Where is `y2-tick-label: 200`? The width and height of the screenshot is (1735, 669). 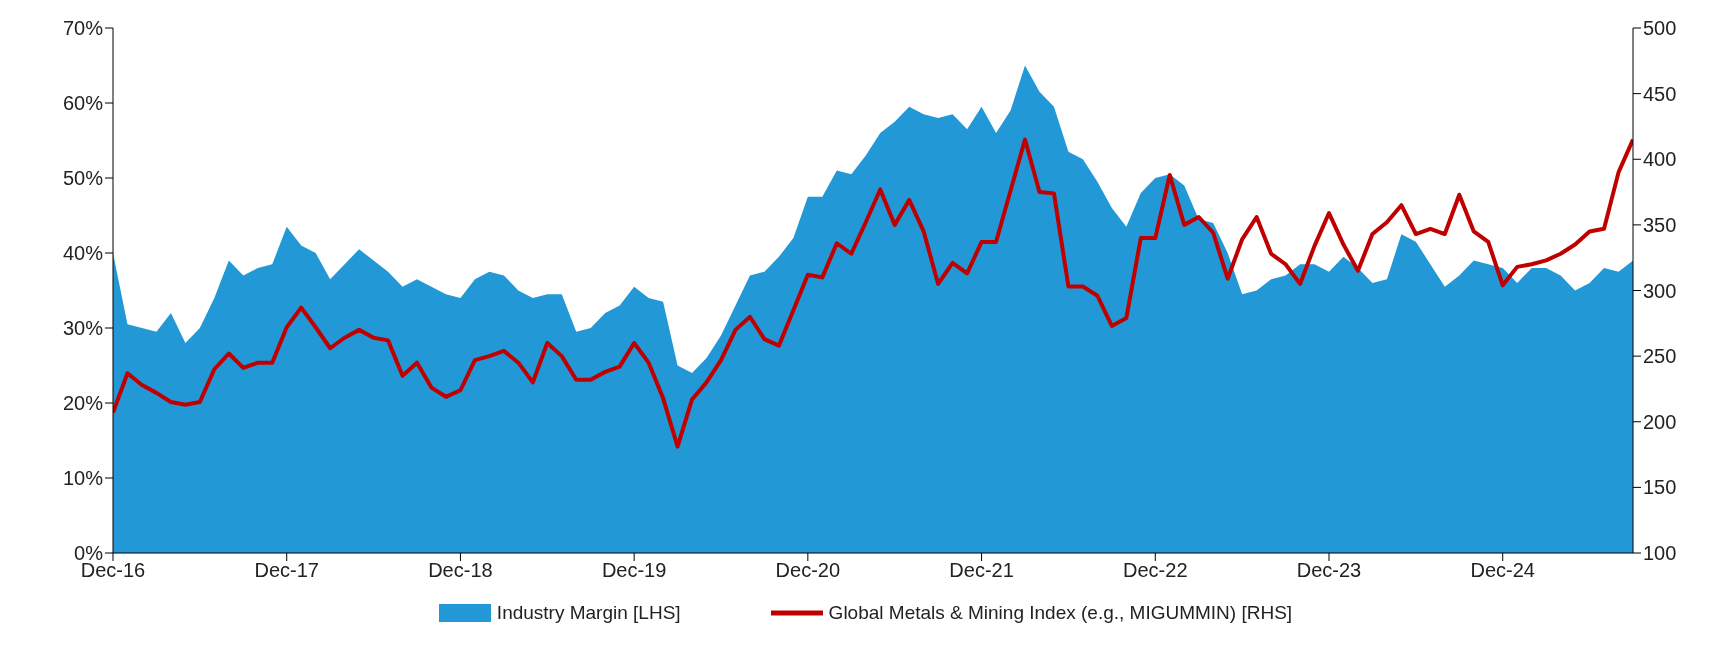 y2-tick-label: 200 is located at coordinates (1660, 421).